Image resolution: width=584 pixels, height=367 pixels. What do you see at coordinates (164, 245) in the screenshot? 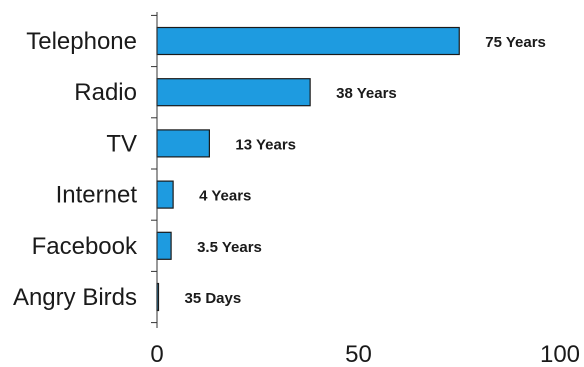
I see `bar-facebook` at bounding box center [164, 245].